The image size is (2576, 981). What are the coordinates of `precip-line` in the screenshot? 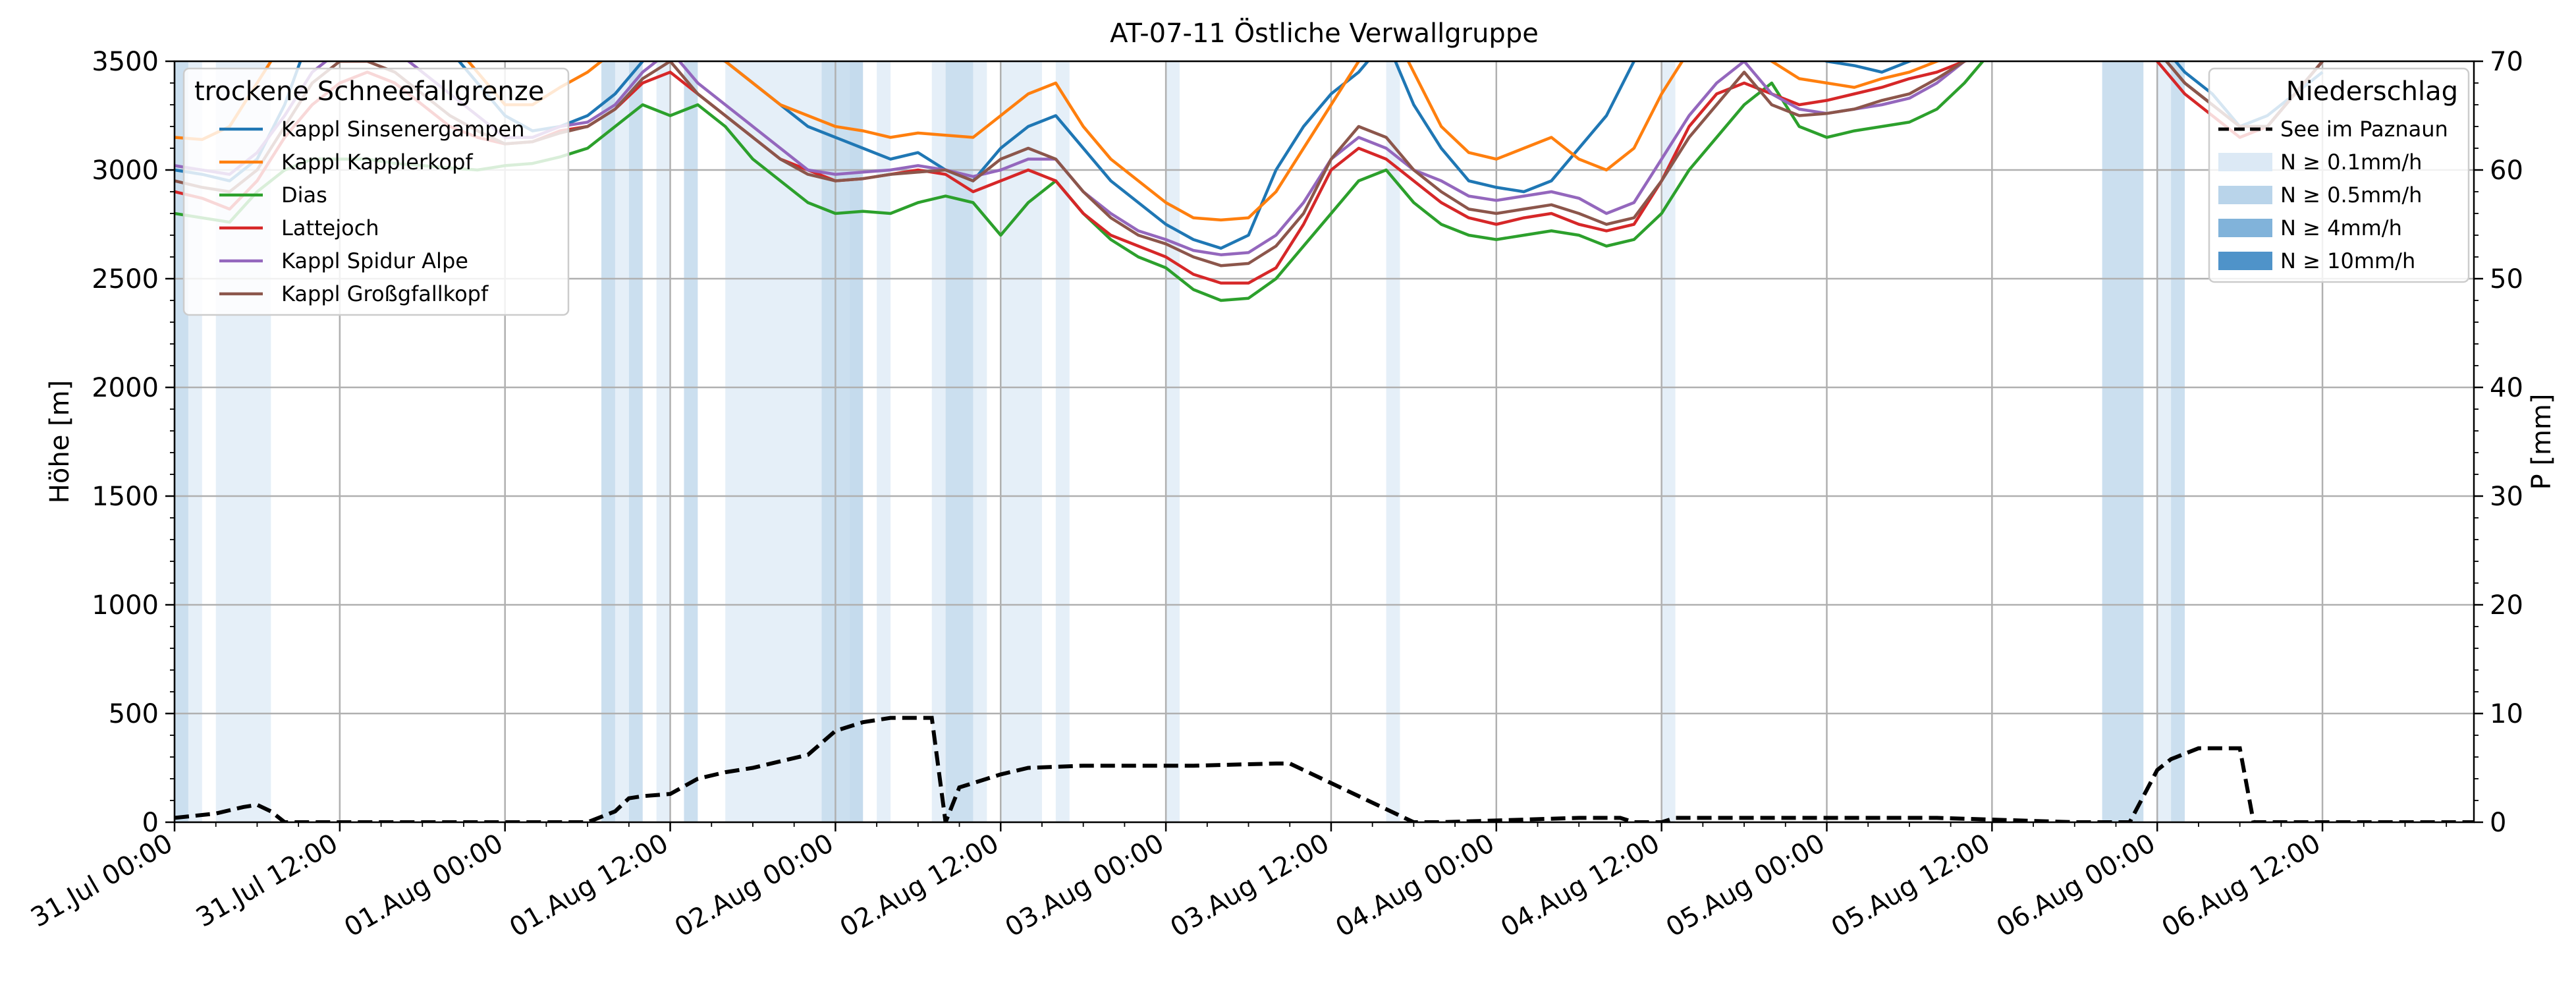 It's located at (1324, 768).